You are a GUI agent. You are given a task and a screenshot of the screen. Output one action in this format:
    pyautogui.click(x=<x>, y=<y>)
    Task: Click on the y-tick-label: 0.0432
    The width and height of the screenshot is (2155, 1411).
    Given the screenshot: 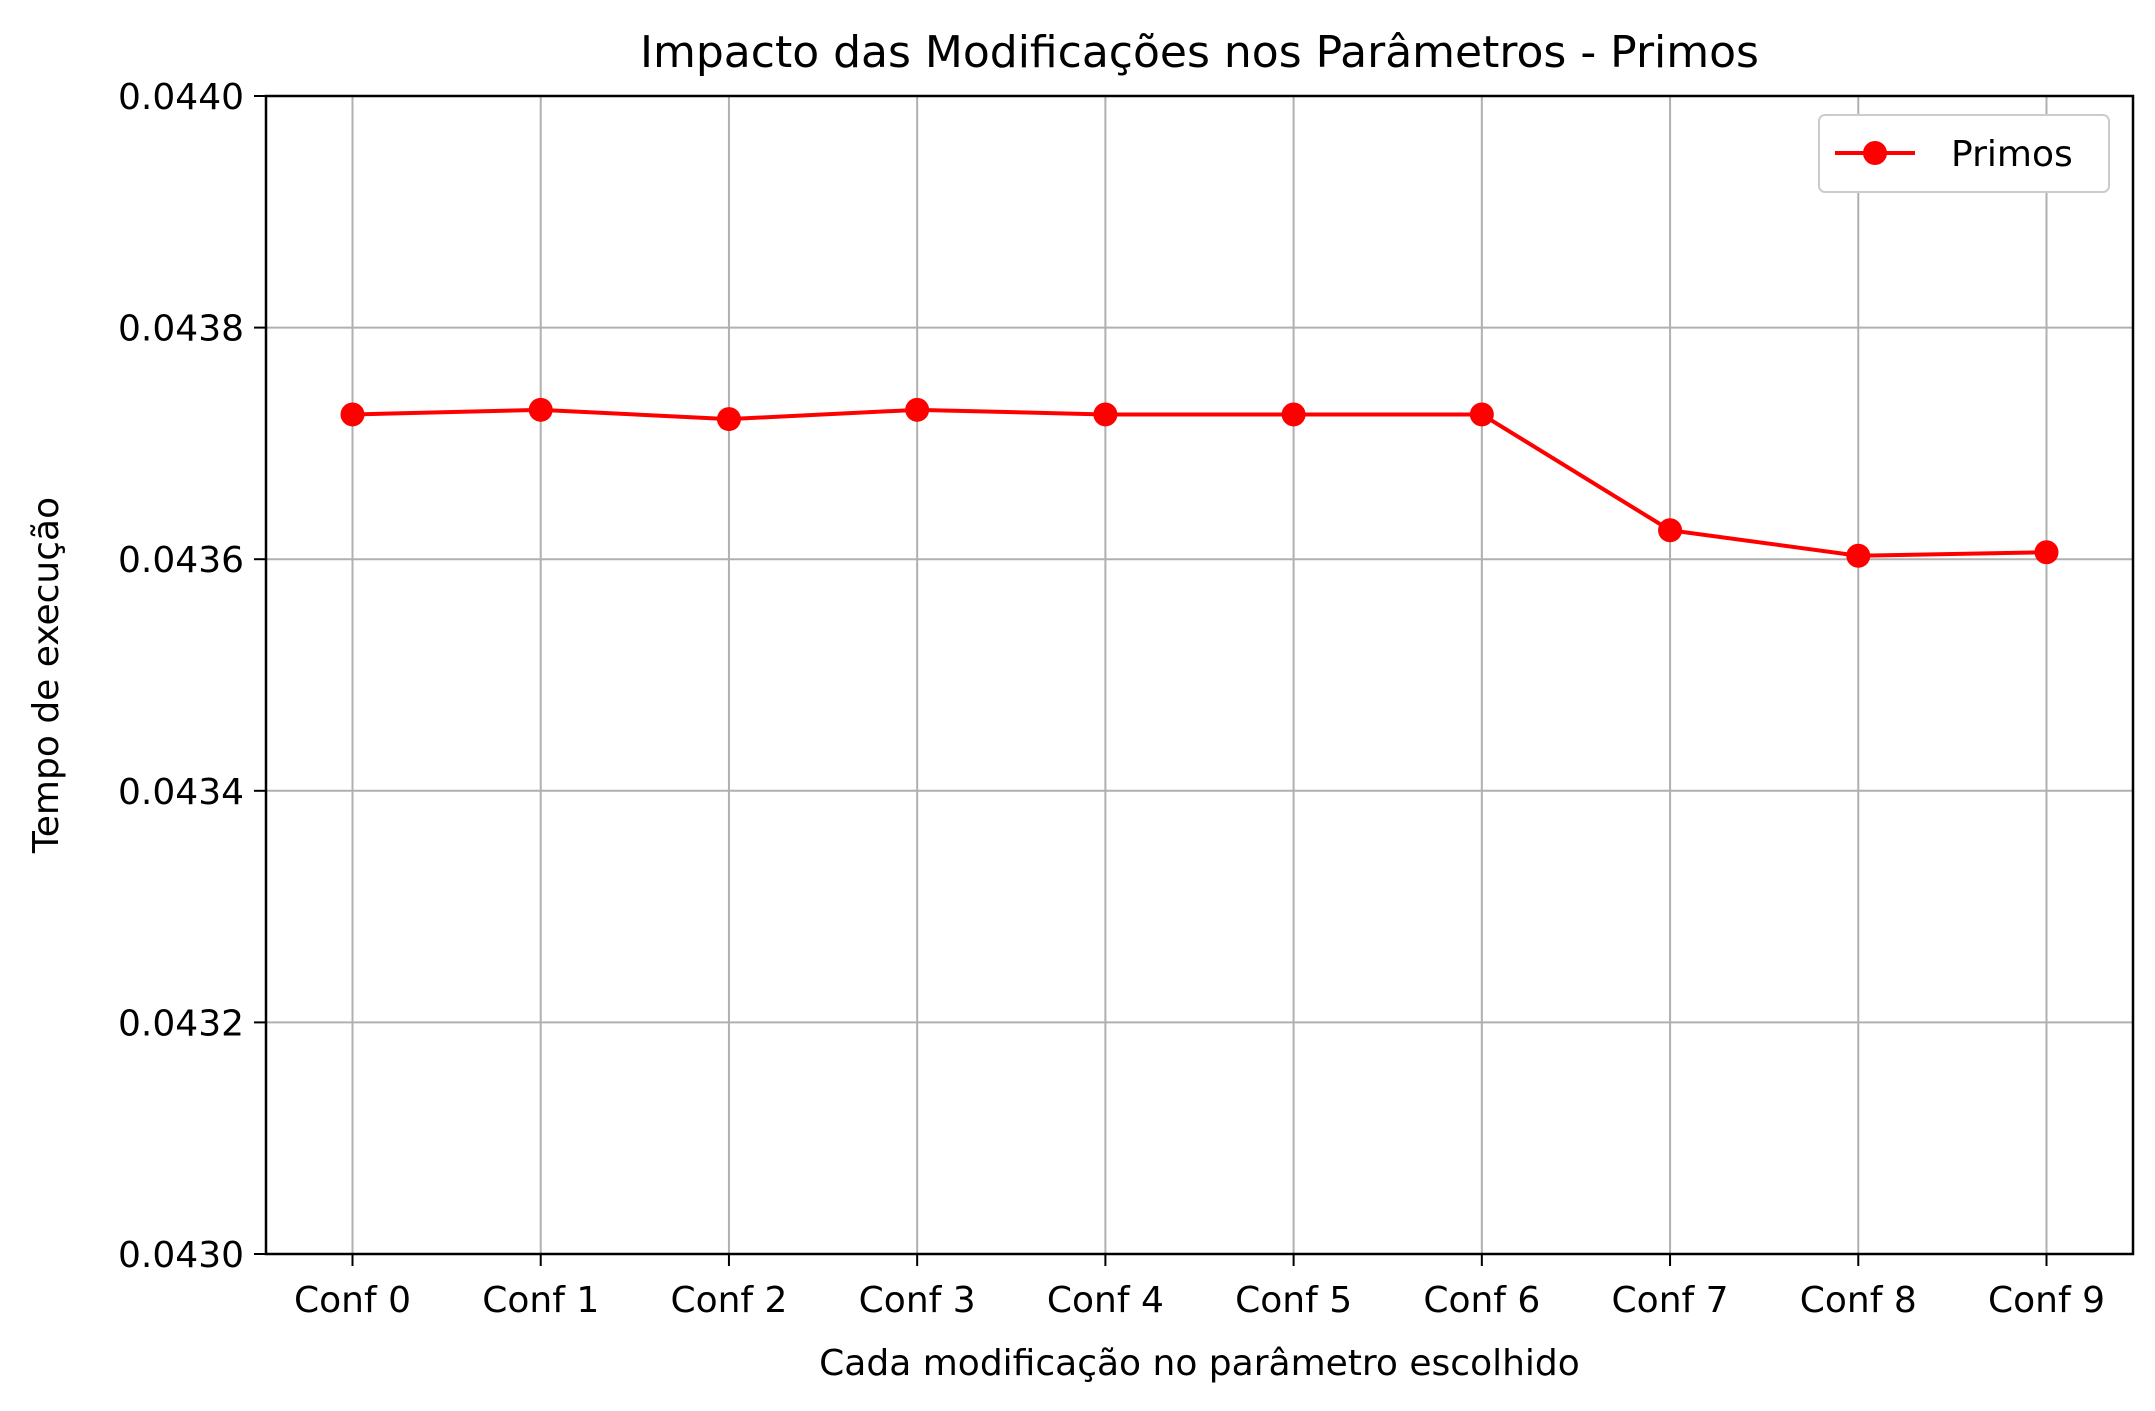 What is the action you would take?
    pyautogui.click(x=181, y=1023)
    